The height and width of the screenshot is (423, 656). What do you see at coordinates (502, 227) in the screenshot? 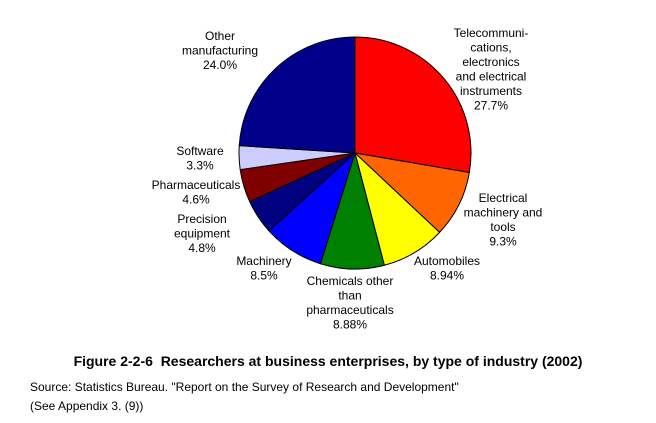
I see `slice-label-line: tools` at bounding box center [502, 227].